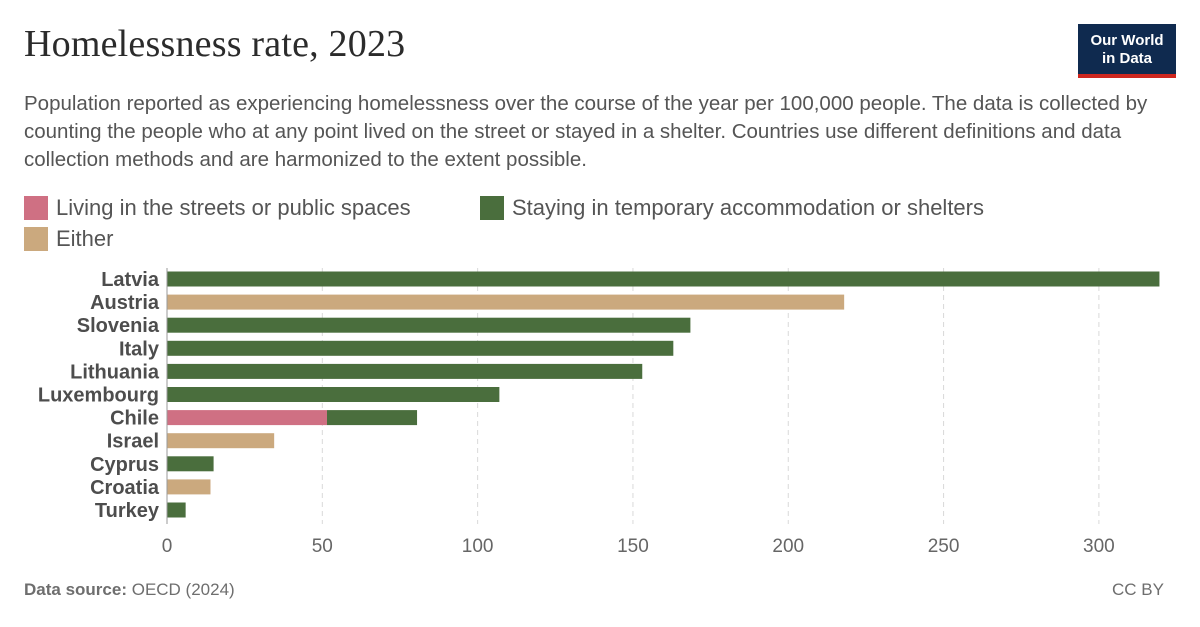  Describe the element at coordinates (1126, 58) in the screenshot. I see `logo-line-2: in Data` at that location.